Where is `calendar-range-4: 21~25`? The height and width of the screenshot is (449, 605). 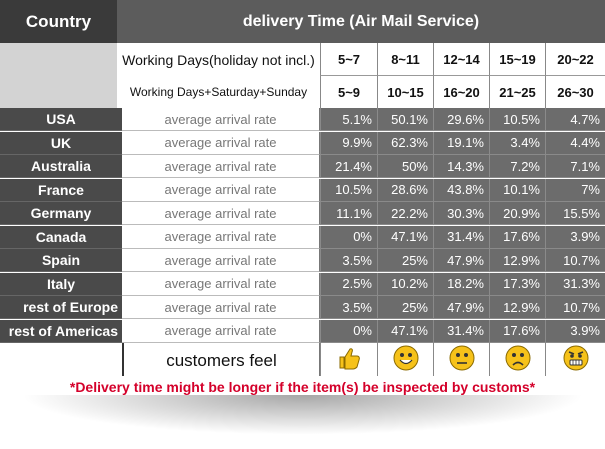
calendar-range-4: 21~25 is located at coordinates (517, 92).